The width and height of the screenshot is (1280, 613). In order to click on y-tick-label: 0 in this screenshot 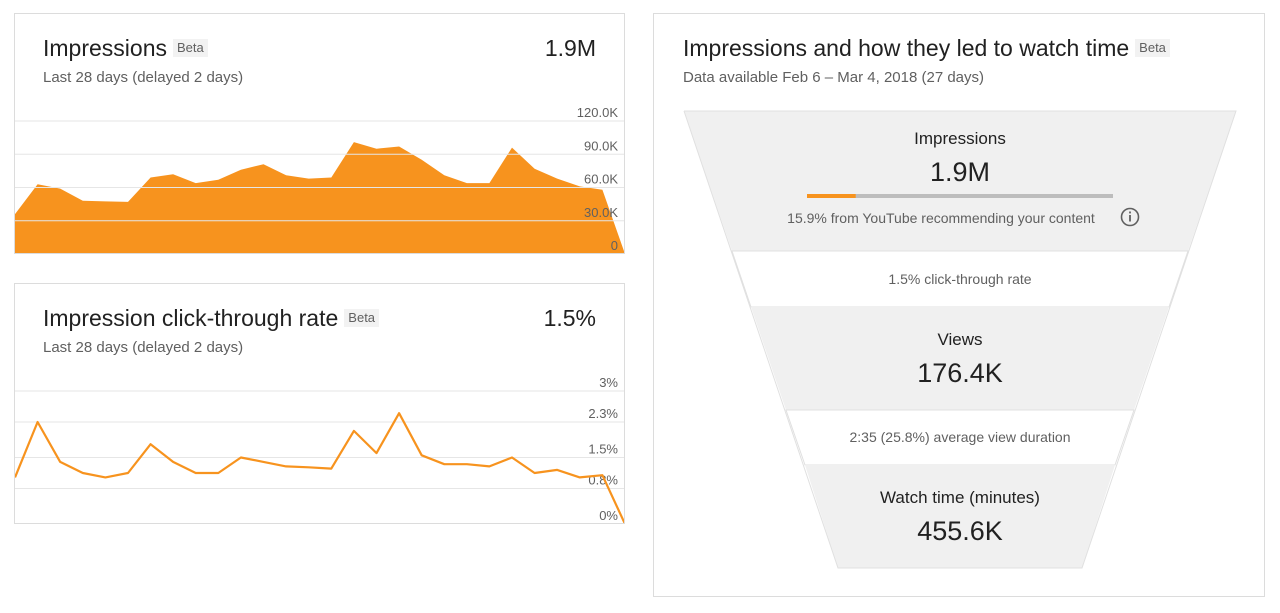, I will do `click(614, 245)`.